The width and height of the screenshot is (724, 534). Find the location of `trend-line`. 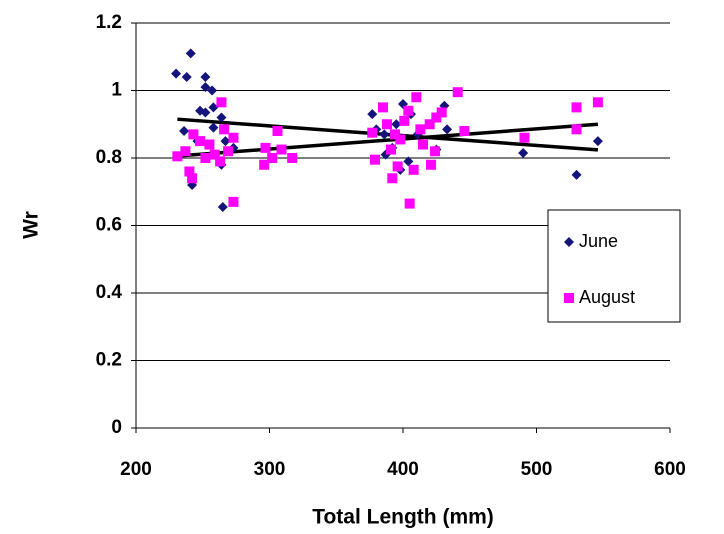

trend-line is located at coordinates (388, 140).